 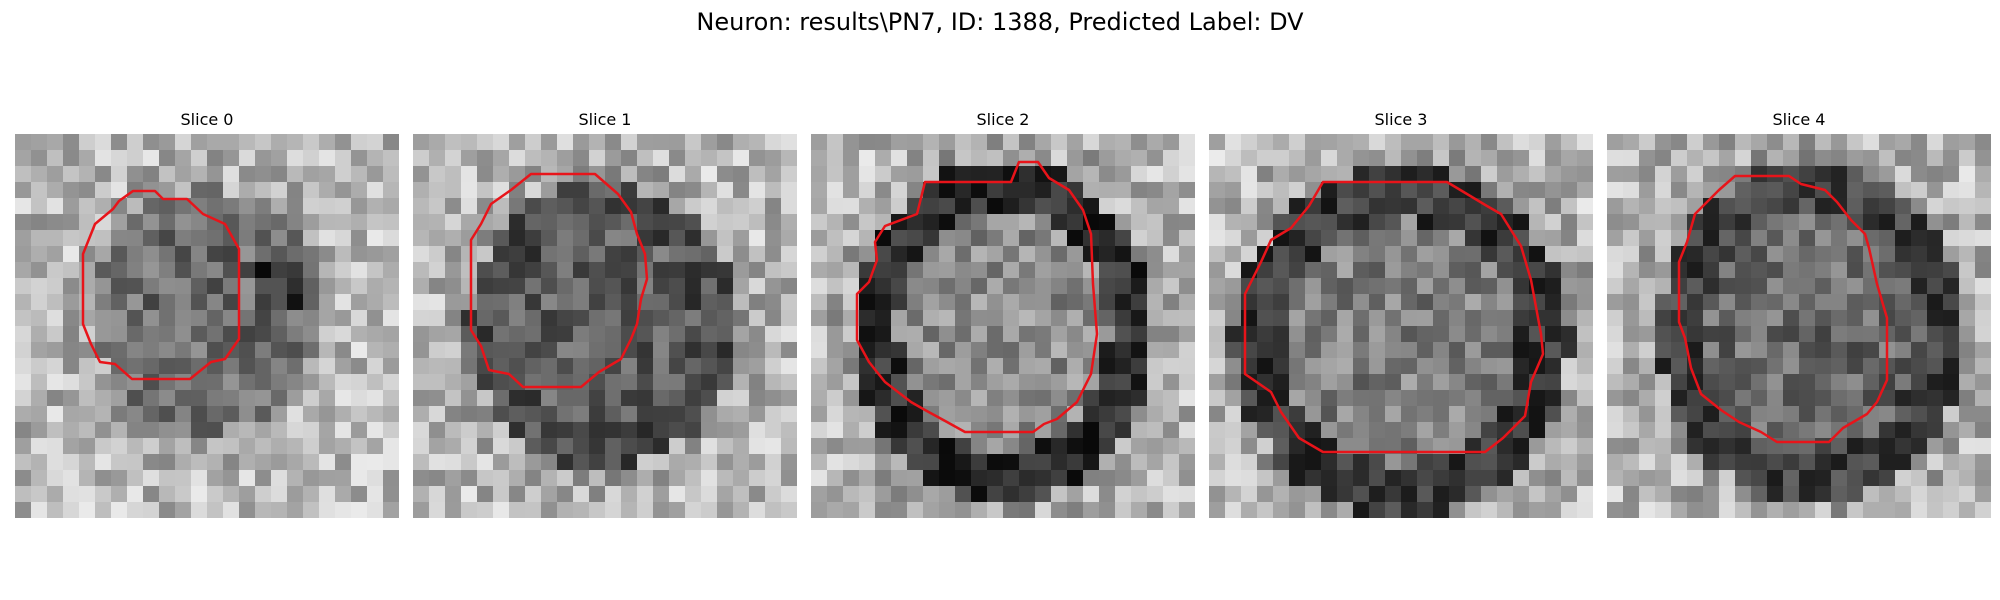 I want to click on slice-title-3: Slice 3, so click(x=1401, y=119).